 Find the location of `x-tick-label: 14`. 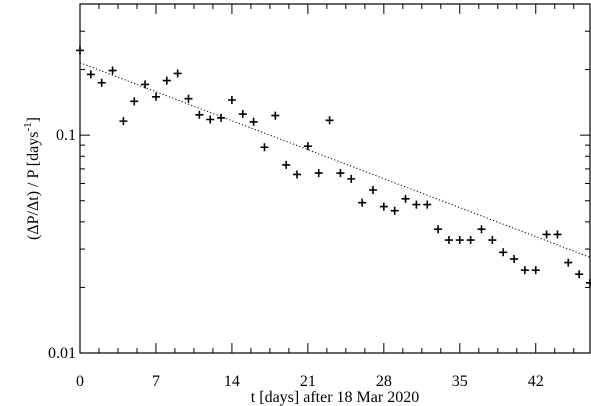

x-tick-label: 14 is located at coordinates (232, 381).